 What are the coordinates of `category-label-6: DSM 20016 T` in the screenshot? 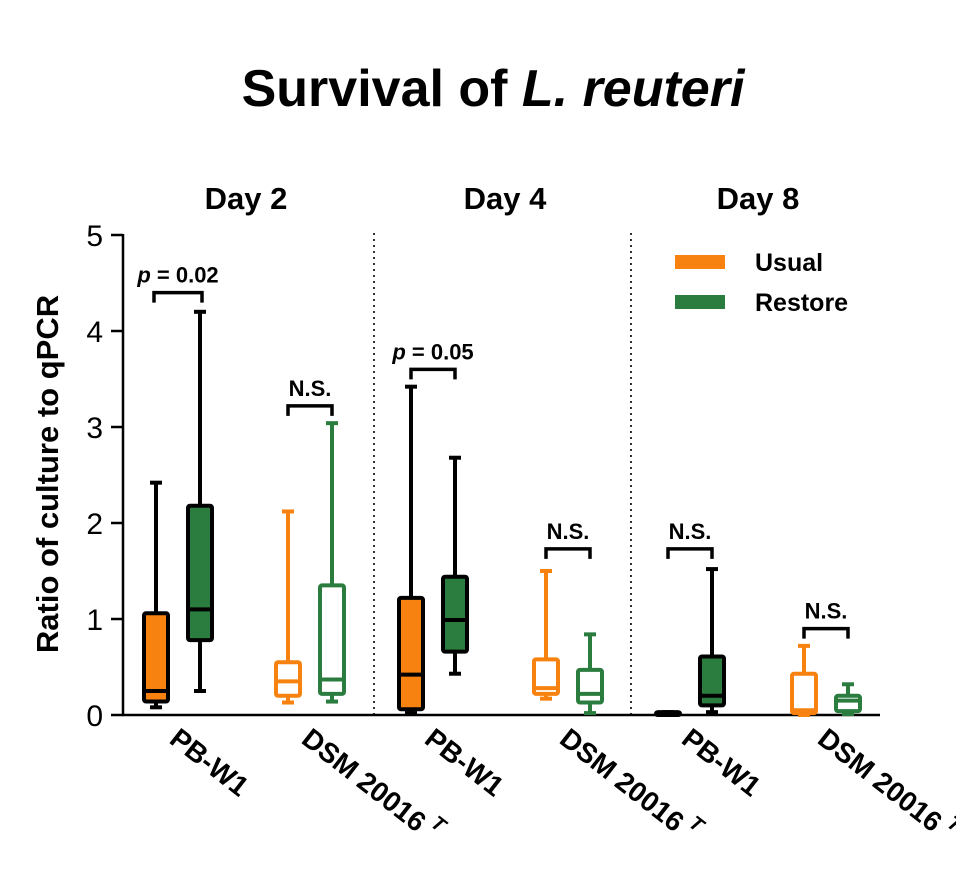 It's located at (884, 784).